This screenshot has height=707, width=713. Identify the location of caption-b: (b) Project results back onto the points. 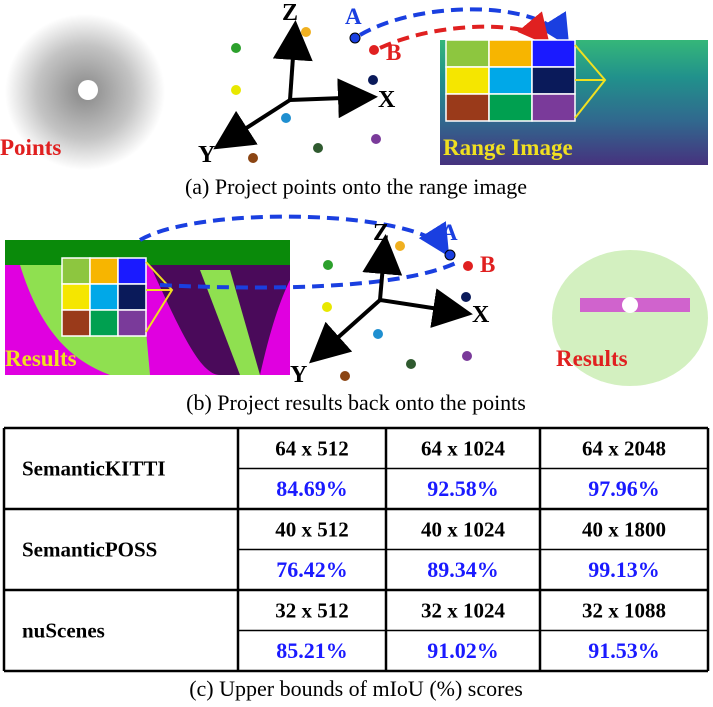
(356, 402).